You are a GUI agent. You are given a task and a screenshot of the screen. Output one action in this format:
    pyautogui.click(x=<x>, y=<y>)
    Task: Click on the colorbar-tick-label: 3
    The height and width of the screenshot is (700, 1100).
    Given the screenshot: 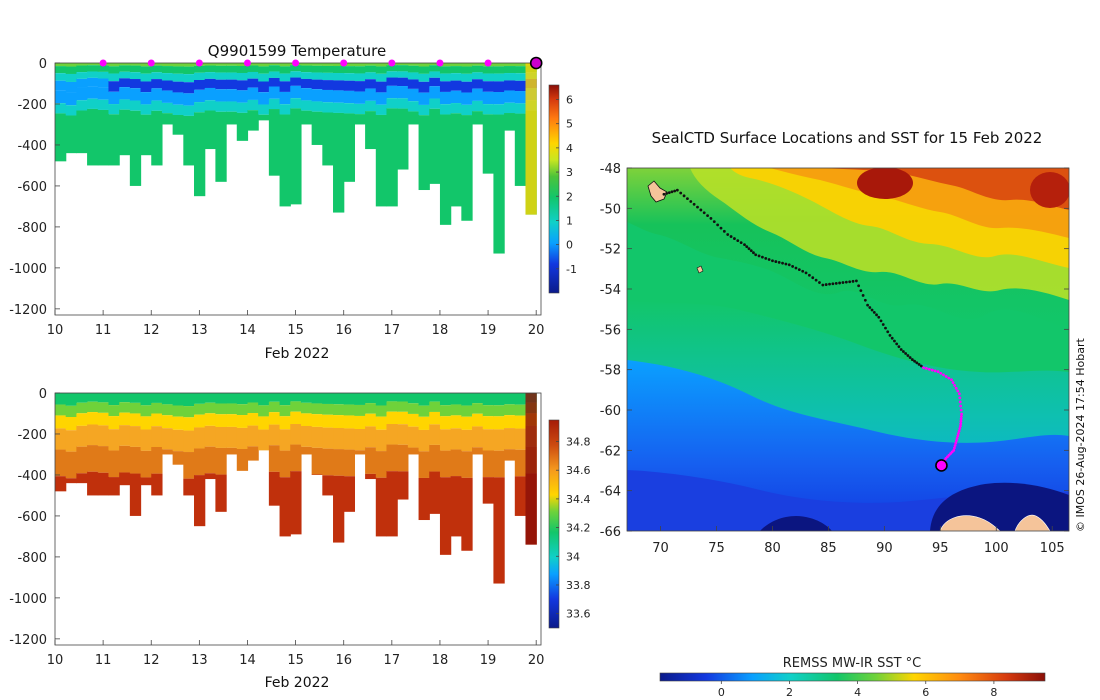 What is the action you would take?
    pyautogui.click(x=569, y=172)
    